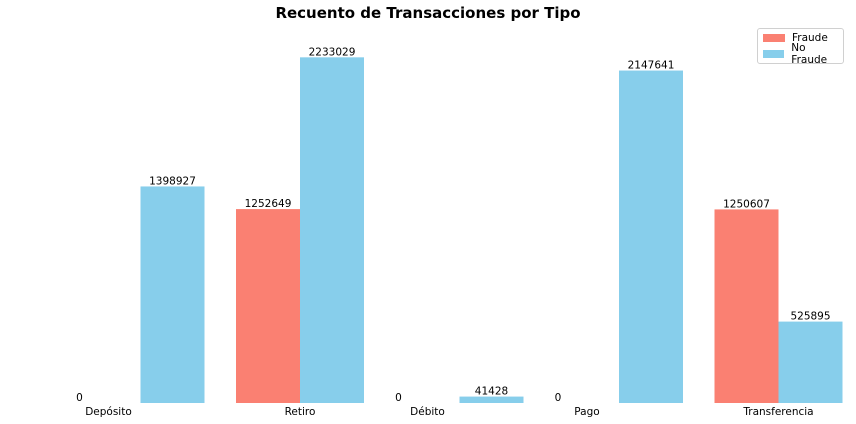  I want to click on value-label-fraude-transferencia: 1250607, so click(746, 204).